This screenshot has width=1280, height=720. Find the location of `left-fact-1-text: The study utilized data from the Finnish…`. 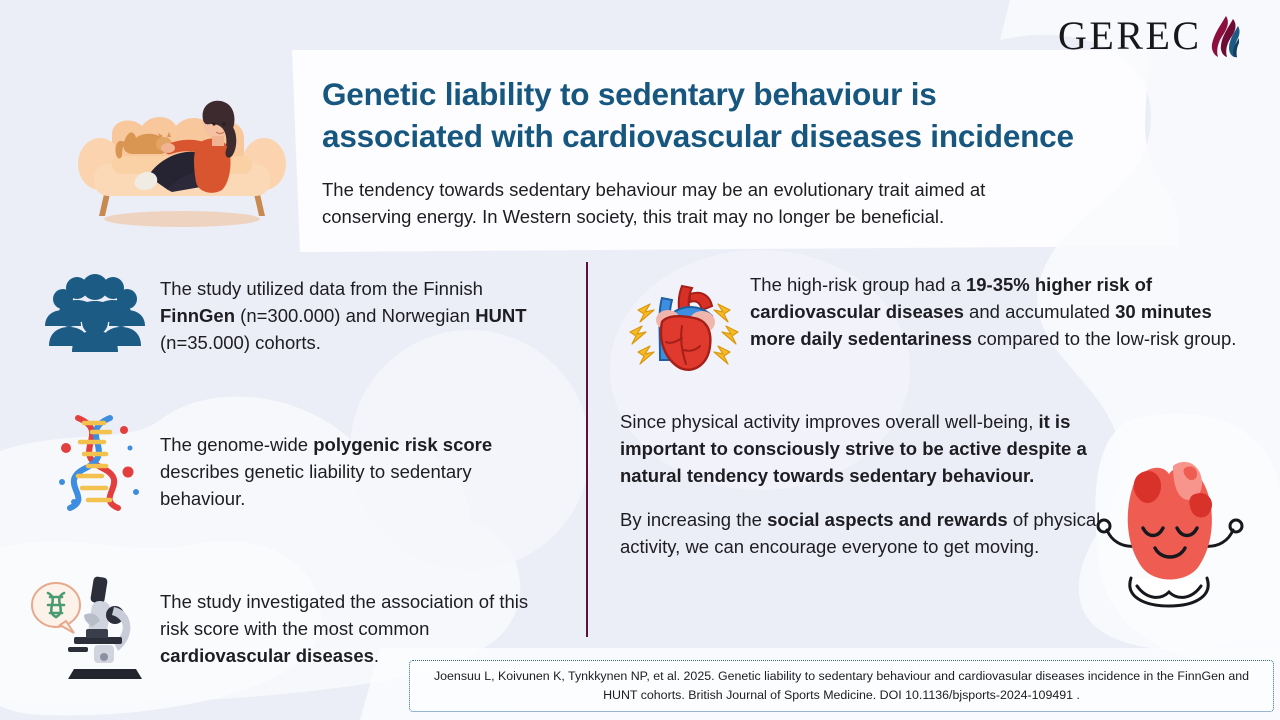

left-fact-1-text: The study utilized data from the Finnish… is located at coordinates (343, 315).